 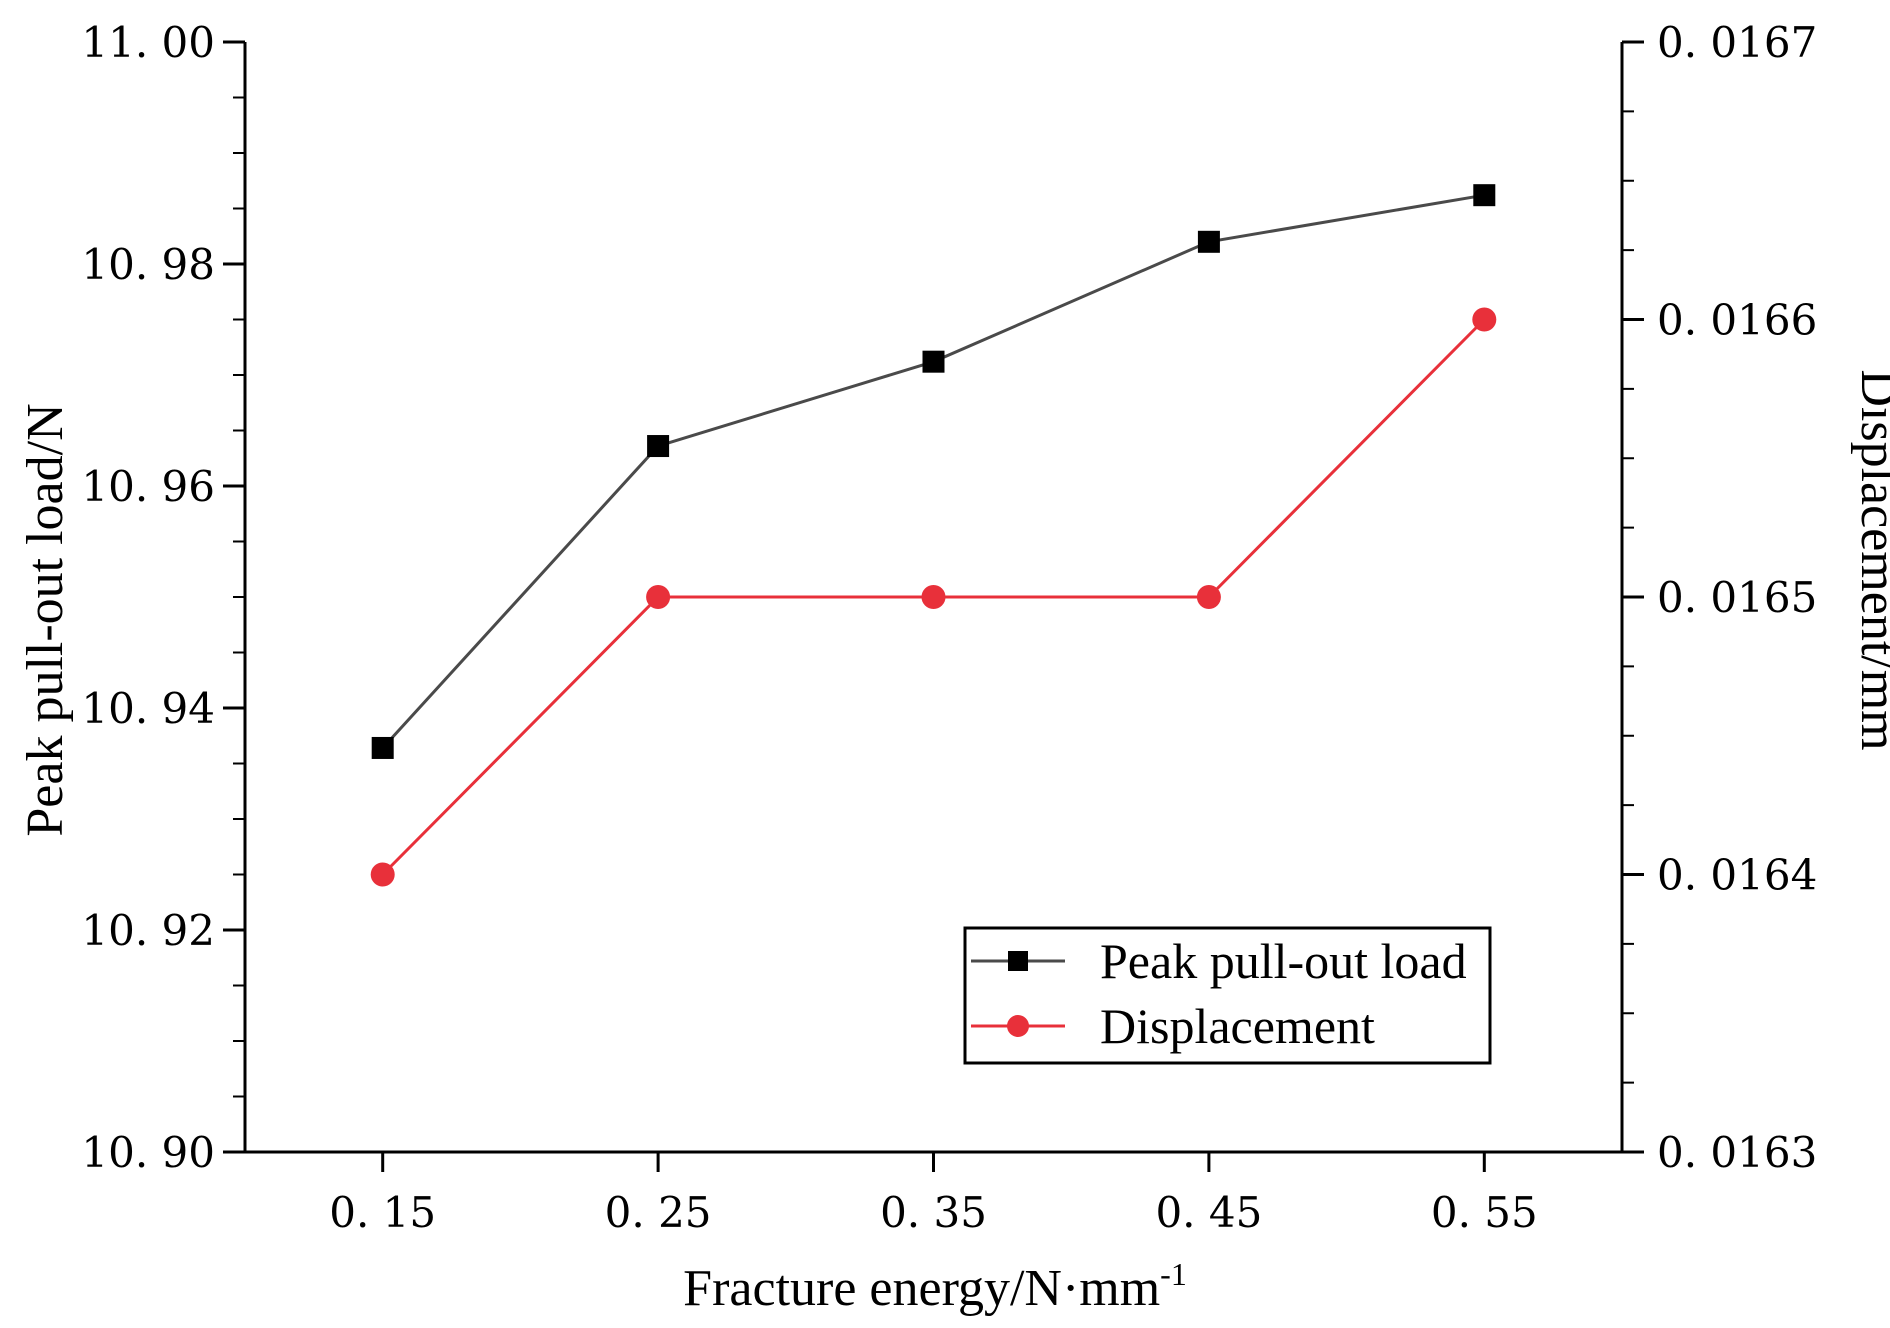 What do you see at coordinates (1737, 1152) in the screenshot?
I see `y-right-tick-label: 0. 0163` at bounding box center [1737, 1152].